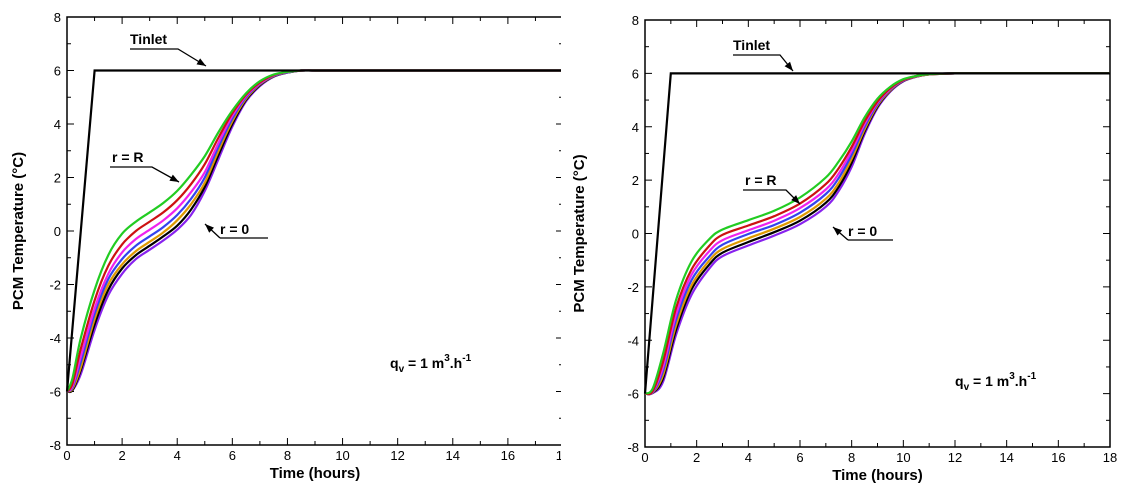 The image size is (1122, 493). Describe the element at coordinates (1110, 457) in the screenshot. I see `x-tick-label: 18` at that location.